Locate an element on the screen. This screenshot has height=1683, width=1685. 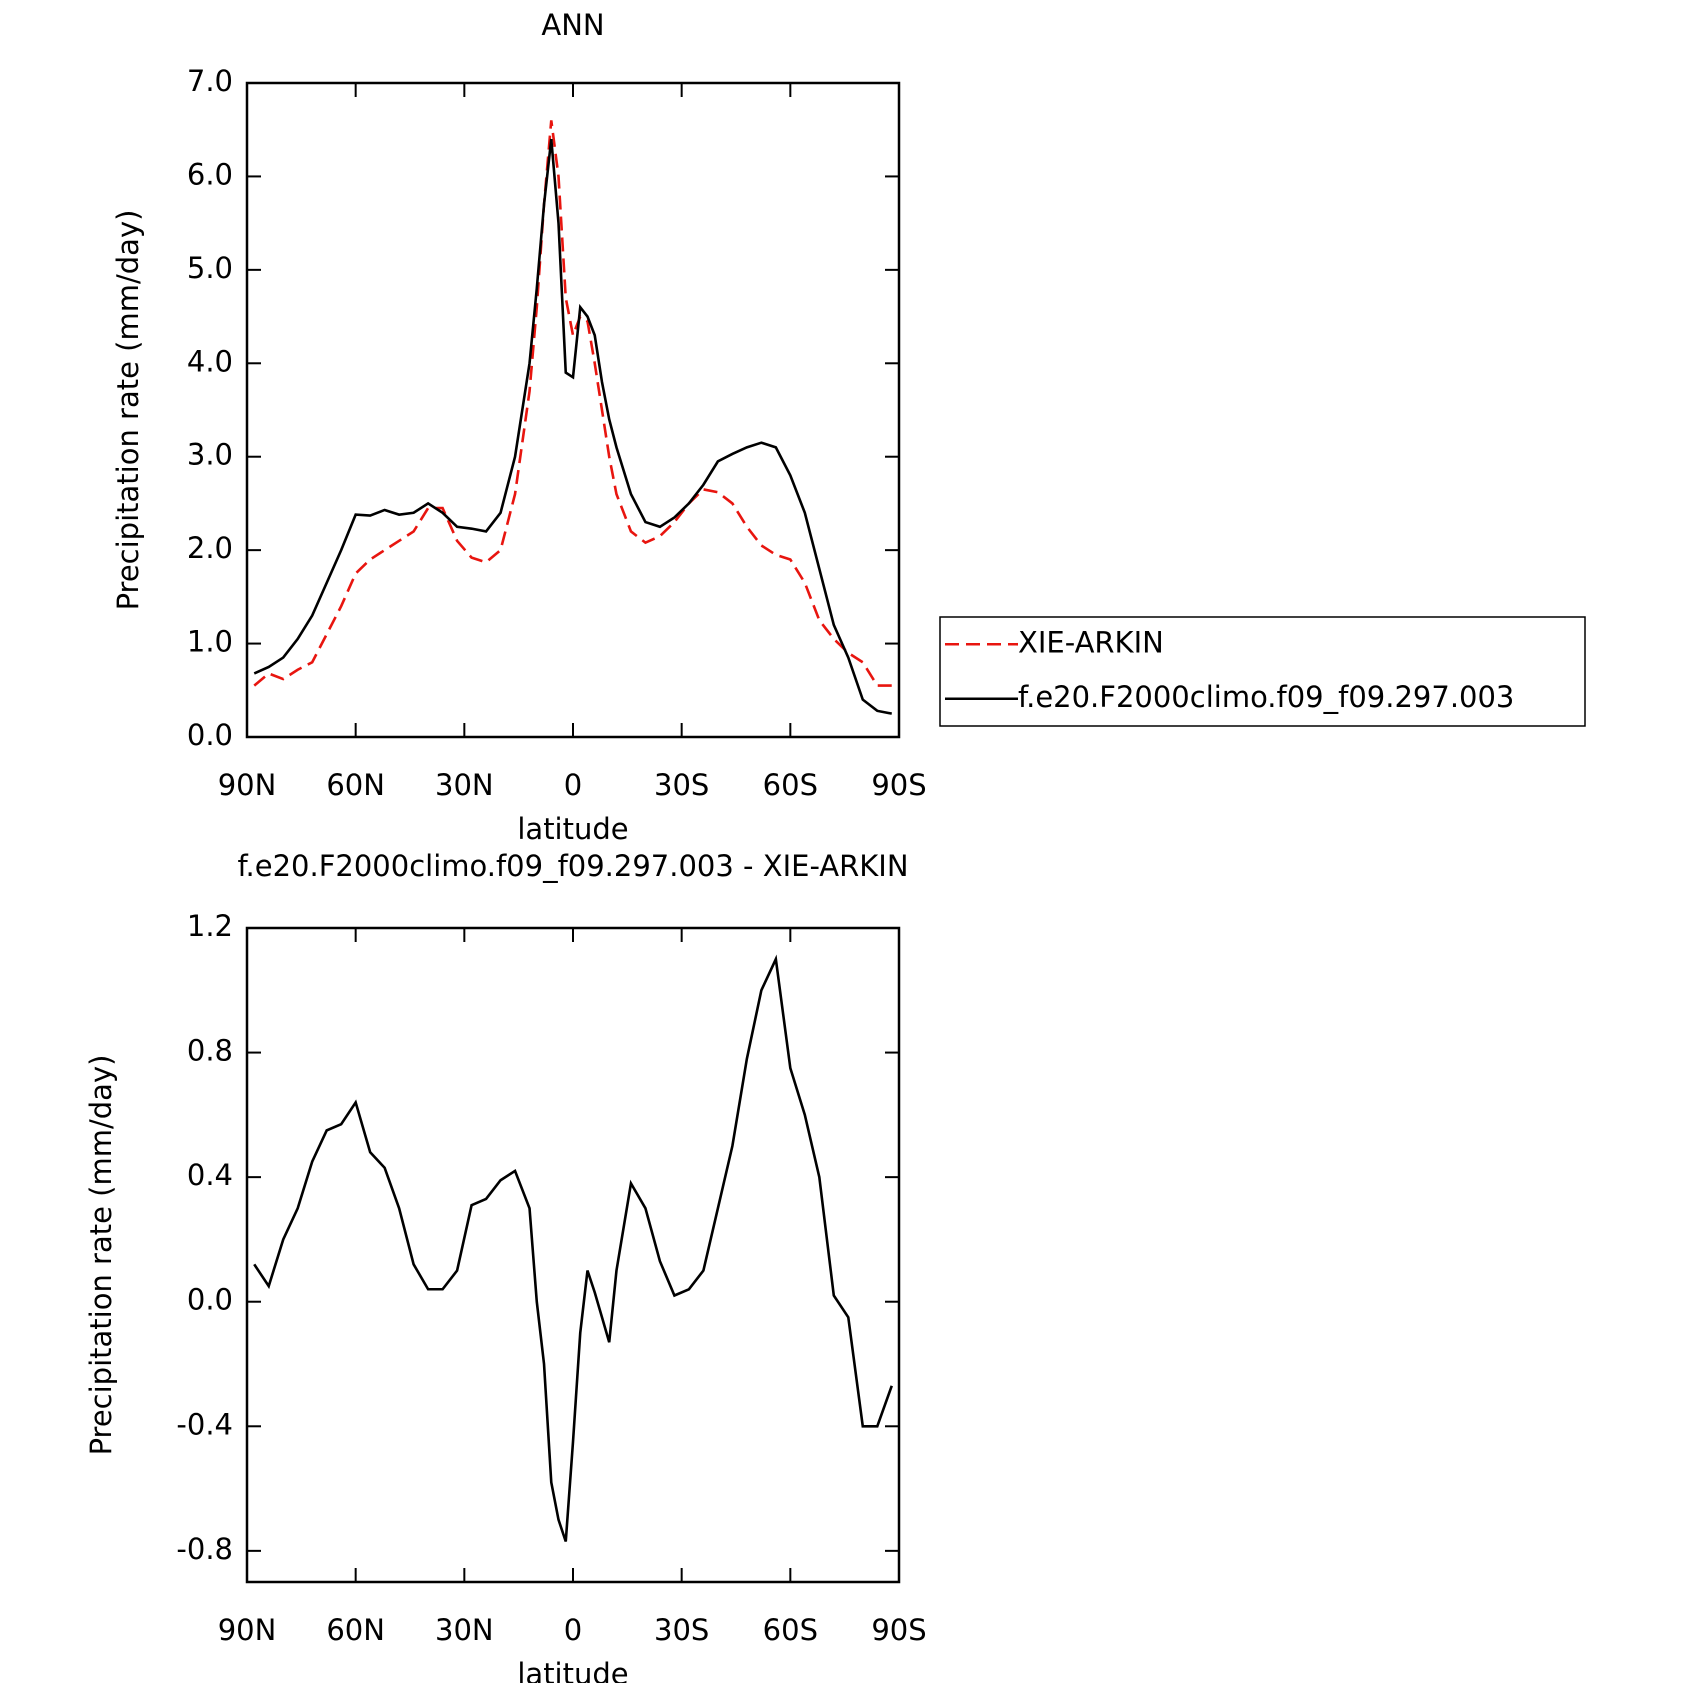
y-tick-label: 1.0 is located at coordinates (210, 642).